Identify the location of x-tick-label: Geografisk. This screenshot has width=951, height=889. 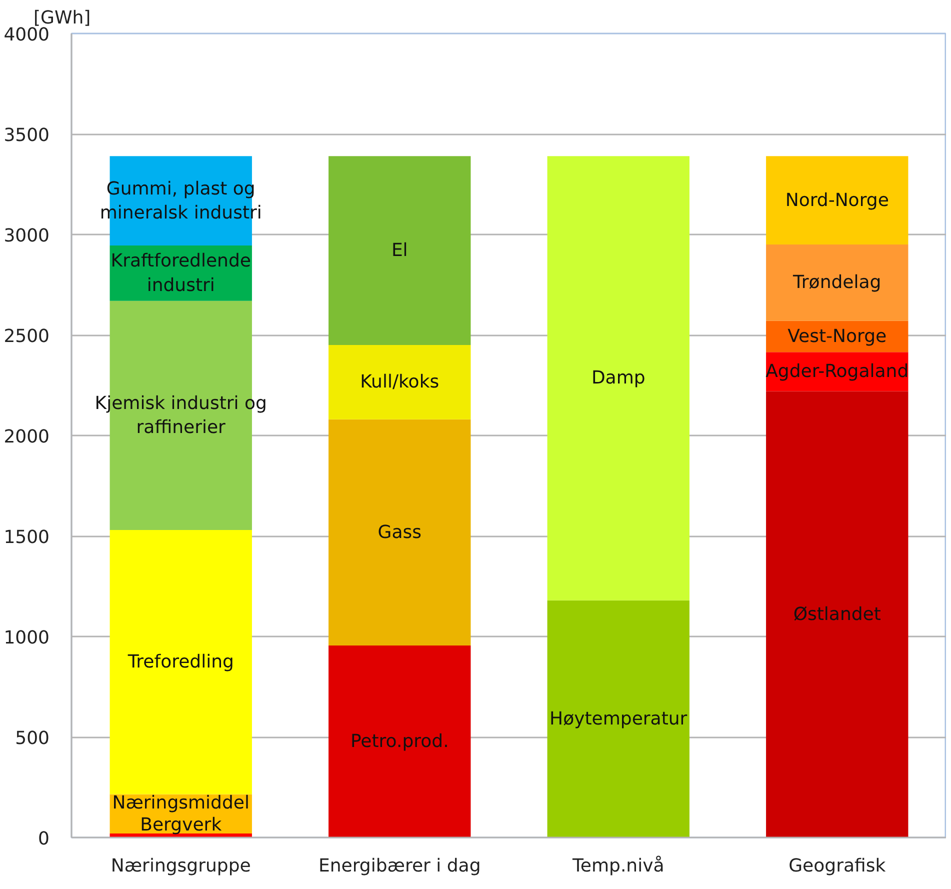
(837, 866).